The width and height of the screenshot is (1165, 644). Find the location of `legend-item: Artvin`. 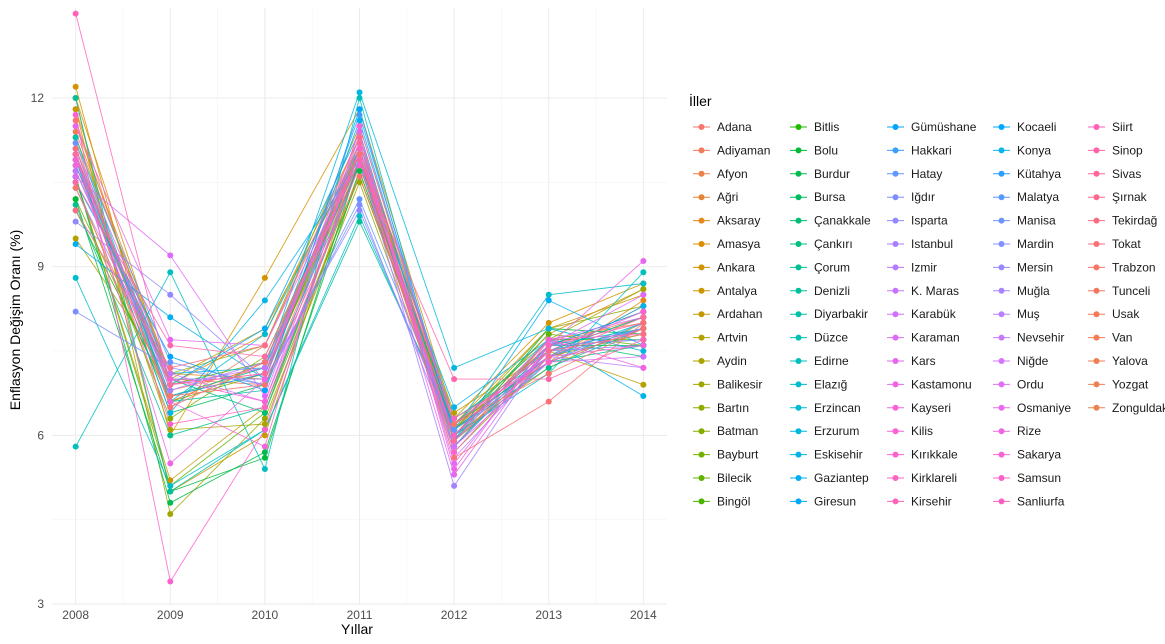

legend-item: Artvin is located at coordinates (720, 338).